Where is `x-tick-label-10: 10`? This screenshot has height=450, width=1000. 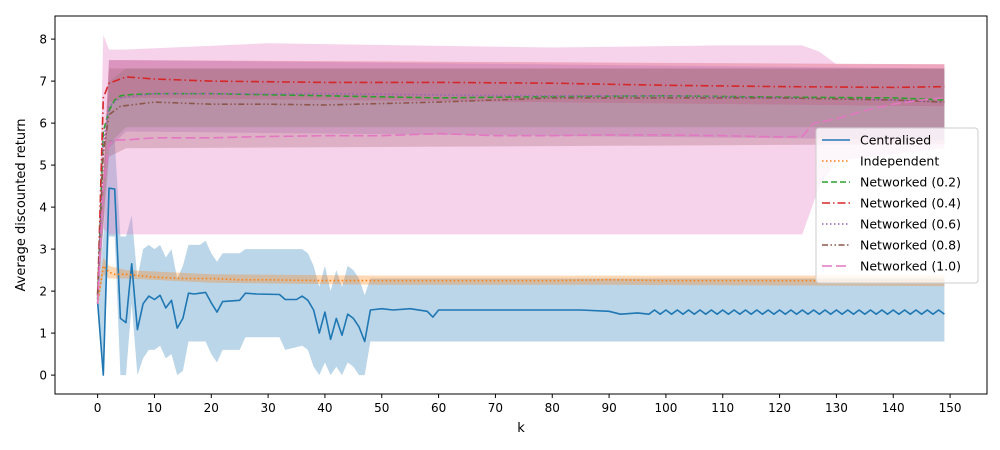
x-tick-label-10: 10 is located at coordinates (154, 408).